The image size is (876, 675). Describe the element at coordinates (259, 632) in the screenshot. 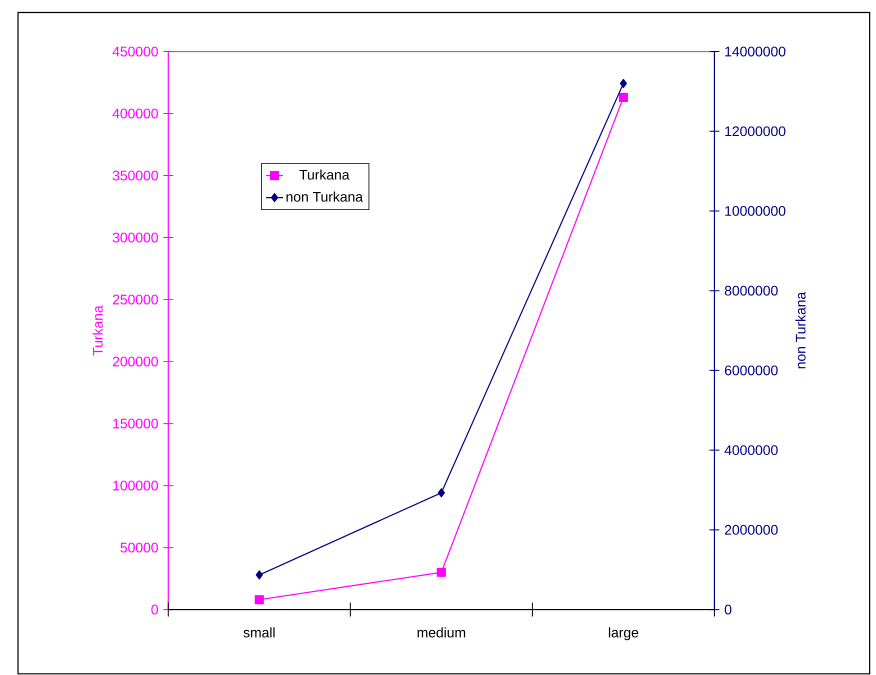

I see `x-tick-label: small` at that location.